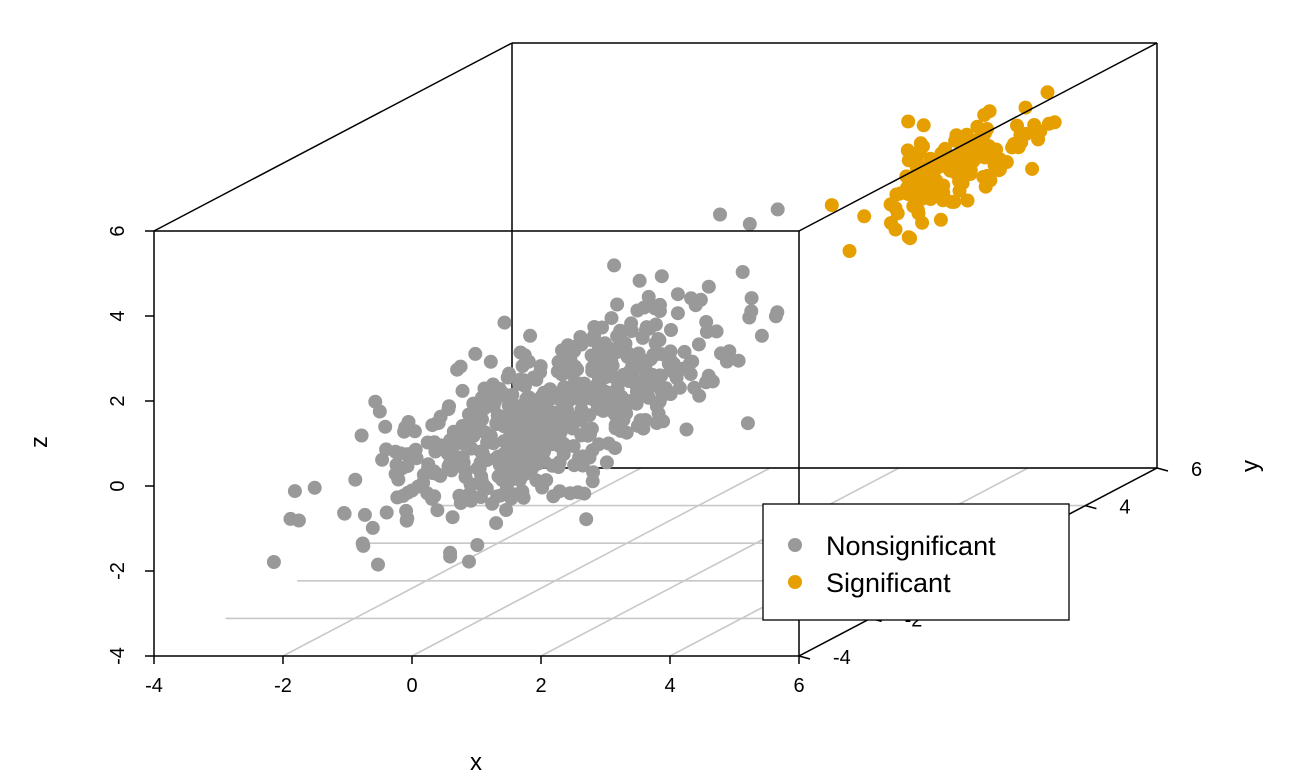  Describe the element at coordinates (795, 545) in the screenshot. I see `legend-marker-nonsignificant` at that location.